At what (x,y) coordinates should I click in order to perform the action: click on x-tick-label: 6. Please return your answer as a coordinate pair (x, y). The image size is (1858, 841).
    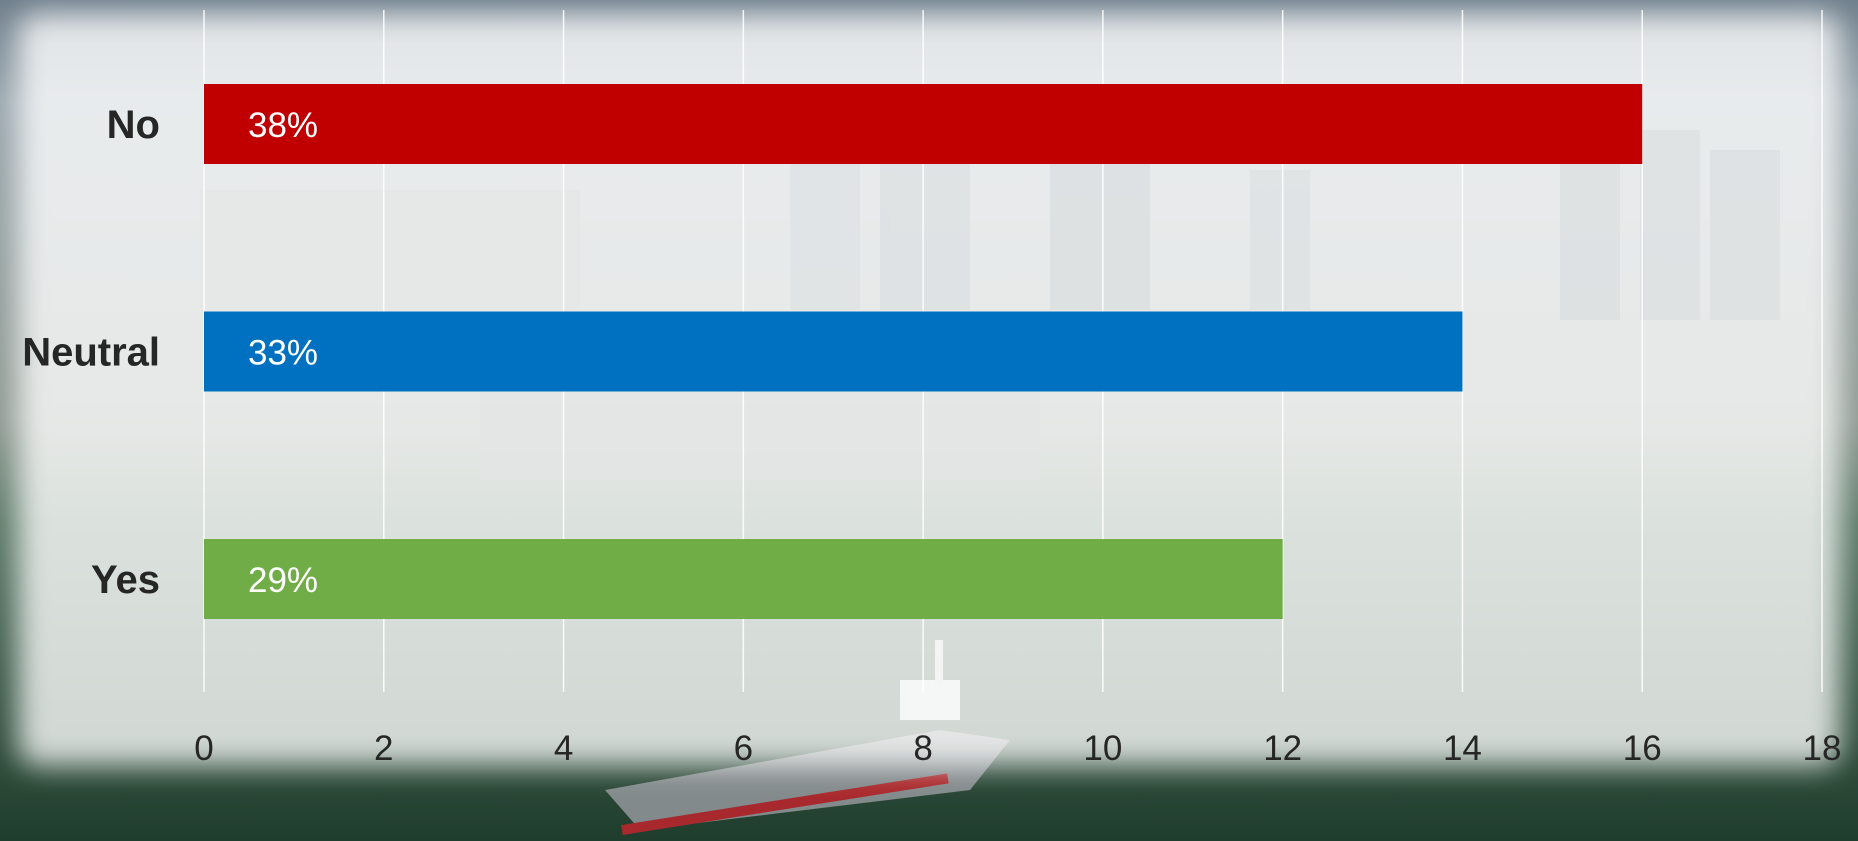
    Looking at the image, I should click on (743, 748).